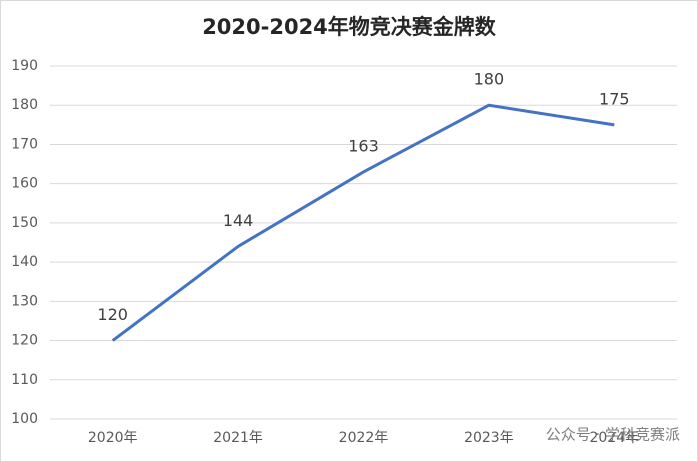 This screenshot has height=462, width=698. I want to click on data-label: 120, so click(112, 314).